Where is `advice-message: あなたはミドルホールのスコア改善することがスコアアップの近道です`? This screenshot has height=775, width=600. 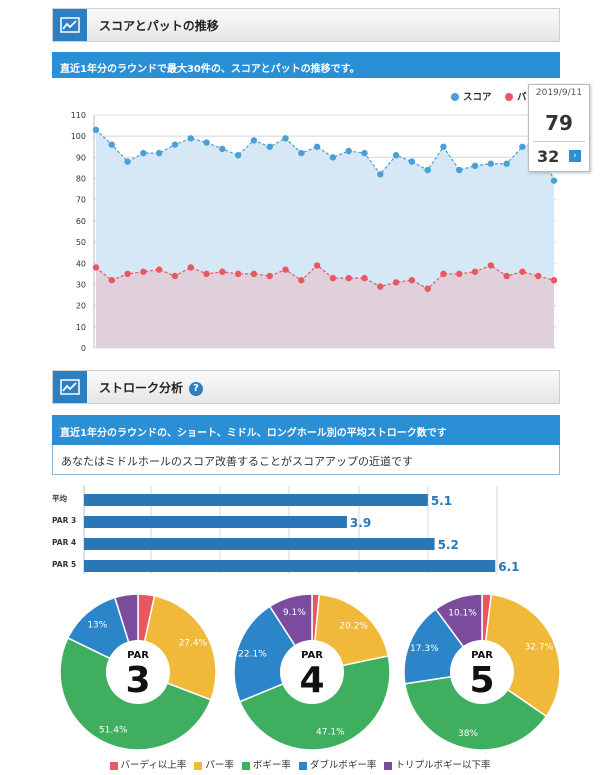 advice-message: あなたはミドルホールのスコア改善することがスコアアップの近道です is located at coordinates (306, 460).